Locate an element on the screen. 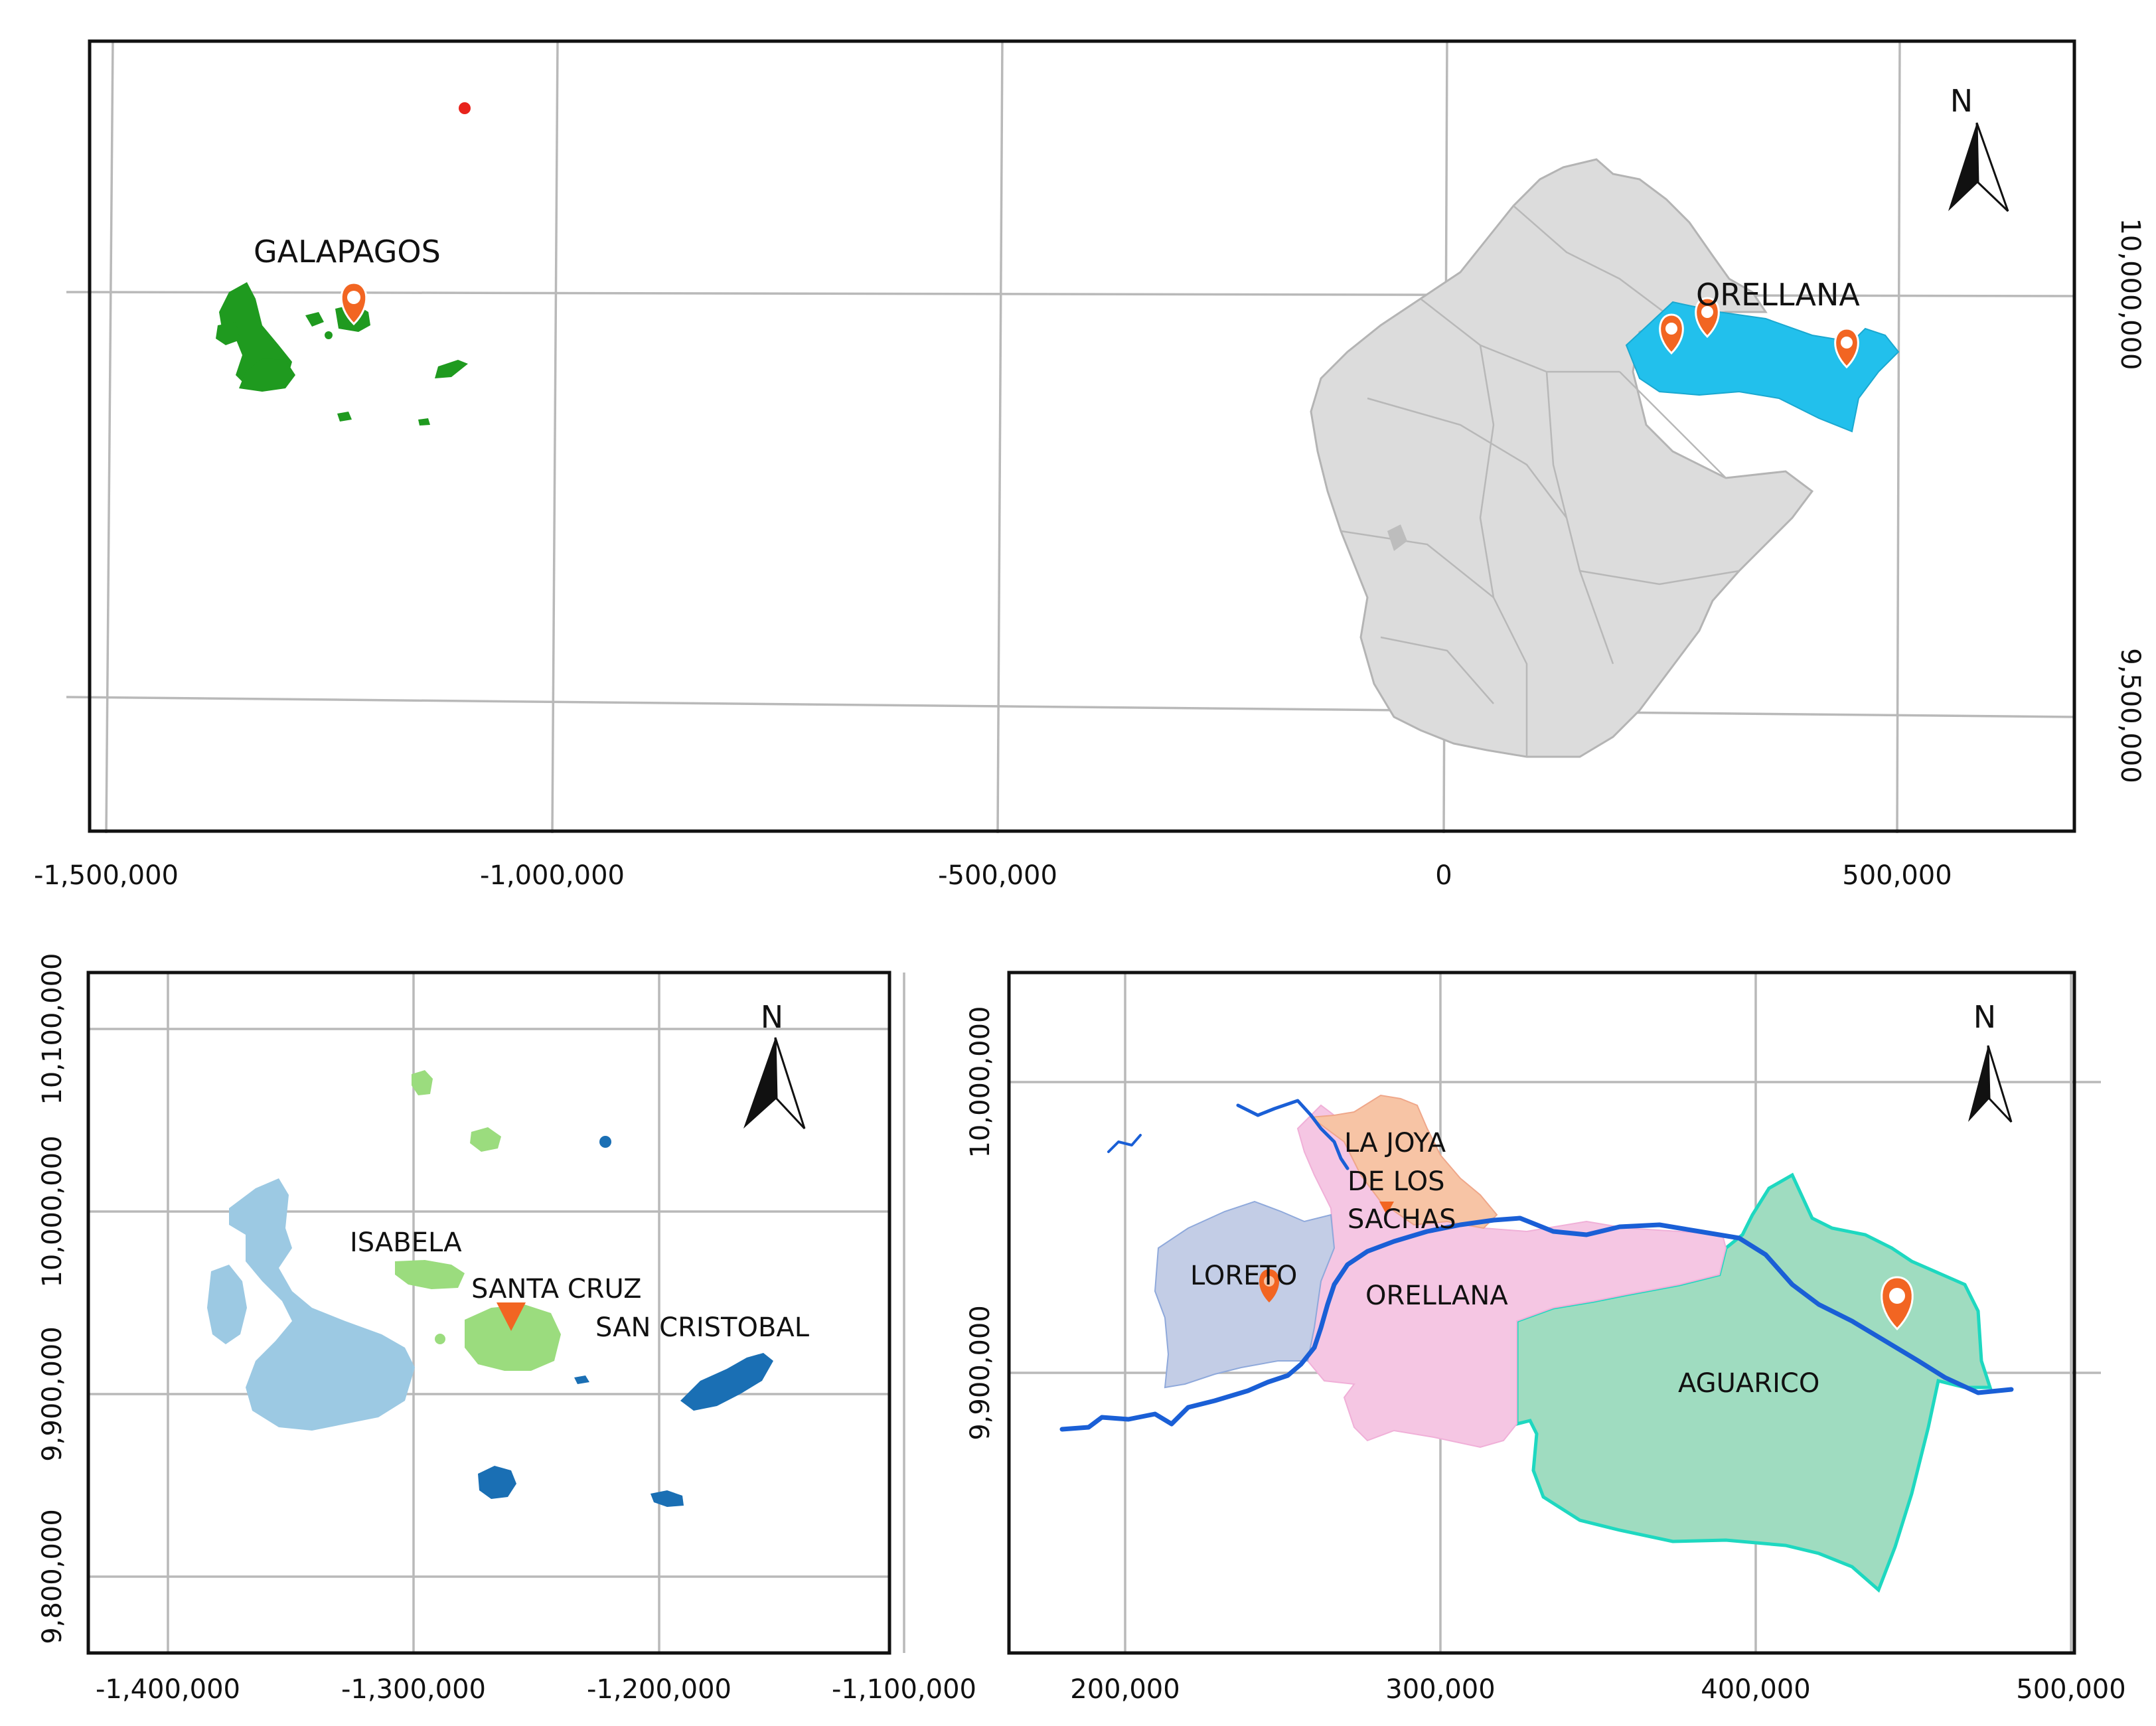  red-point is located at coordinates (465, 108).